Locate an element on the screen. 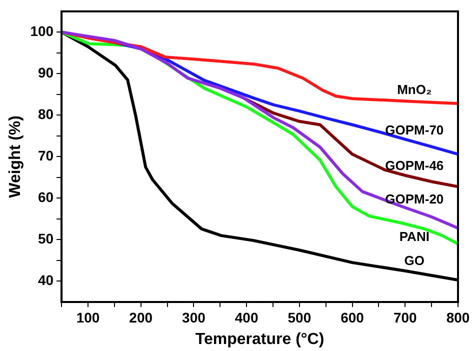  x-tick-label: 700 is located at coordinates (405, 317).